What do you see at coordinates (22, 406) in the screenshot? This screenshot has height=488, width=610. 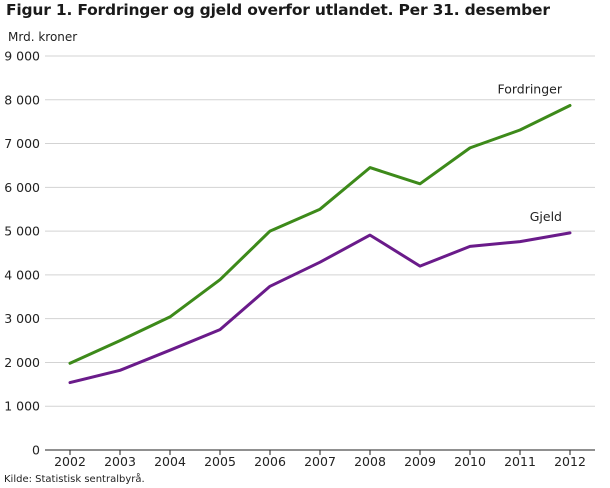 I see `y-tick-label: 1 000` at bounding box center [22, 406].